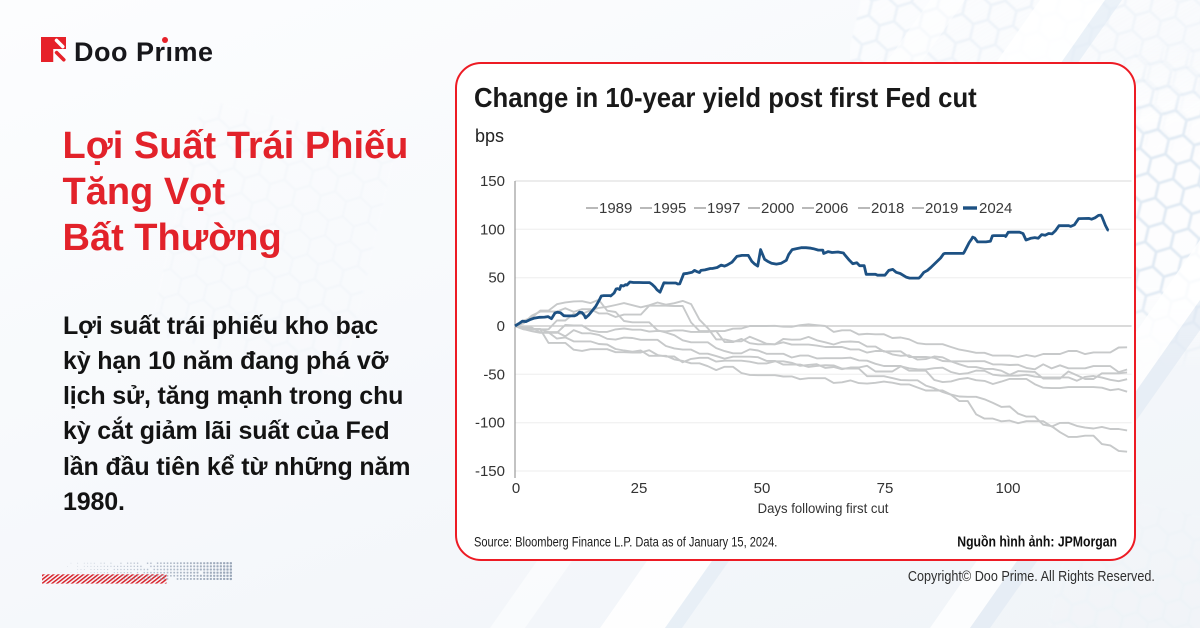 The width and height of the screenshot is (1200, 628). Describe the element at coordinates (995, 208) in the screenshot. I see `svg-text: 2024` at that location.